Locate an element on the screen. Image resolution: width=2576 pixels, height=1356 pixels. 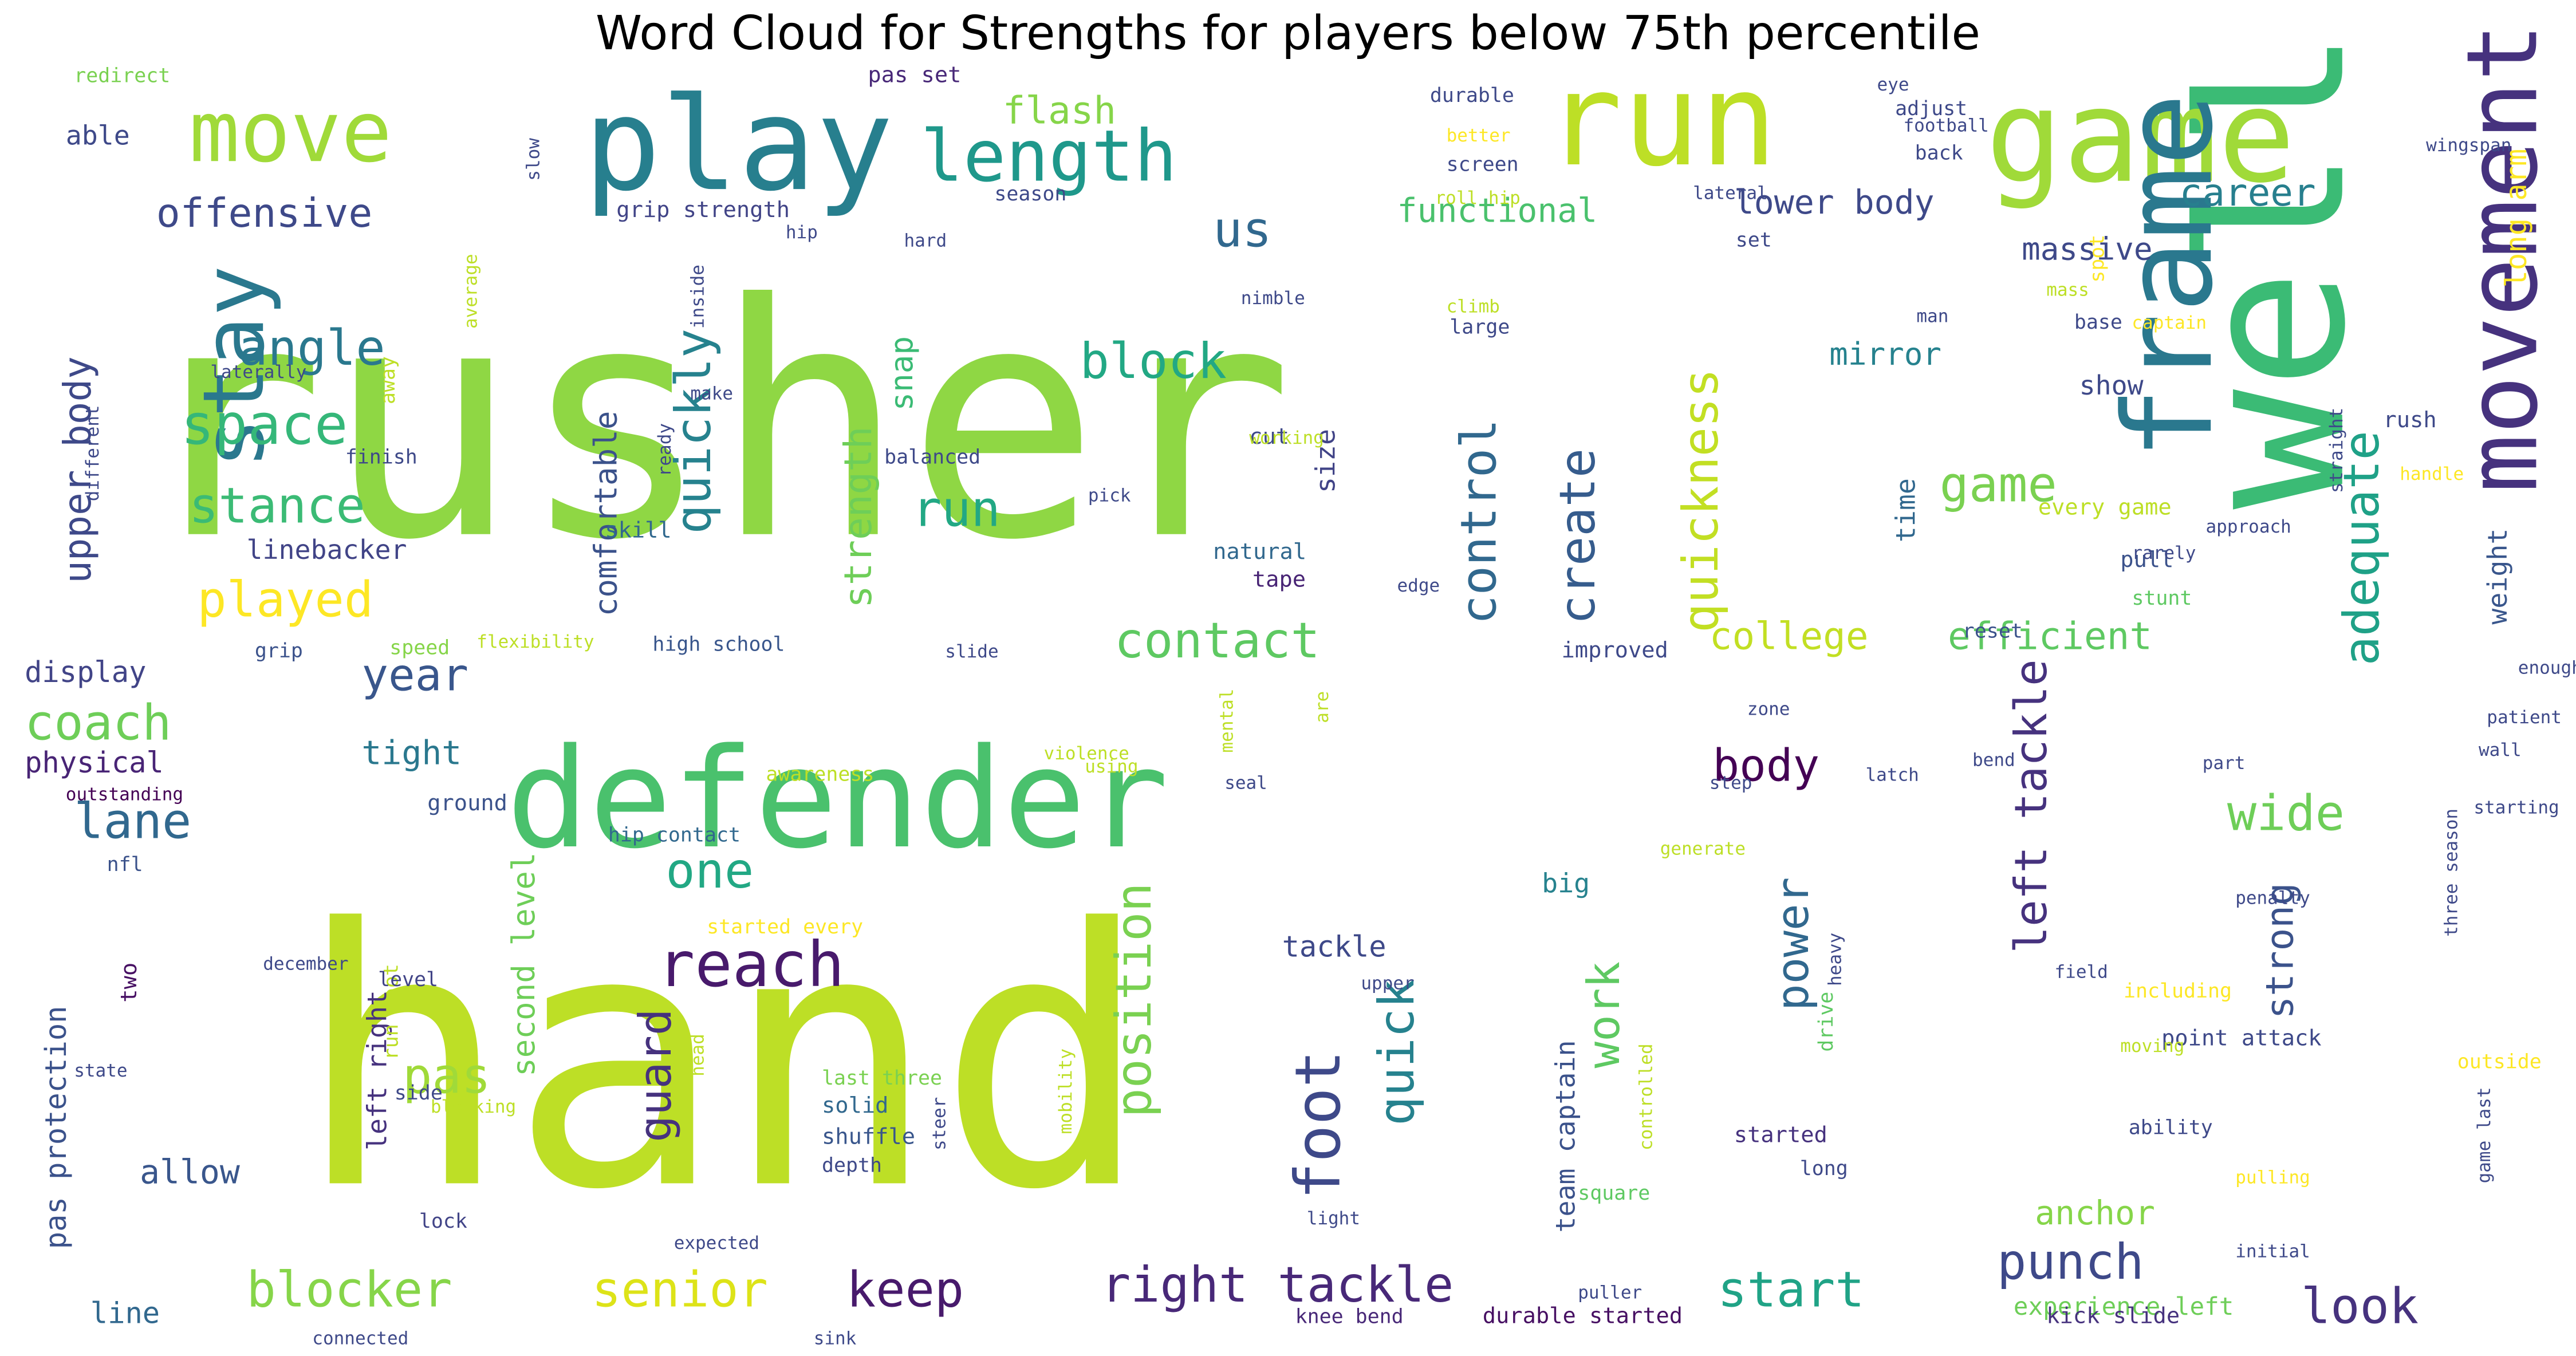
word-well: well is located at coordinates (2273, 269).